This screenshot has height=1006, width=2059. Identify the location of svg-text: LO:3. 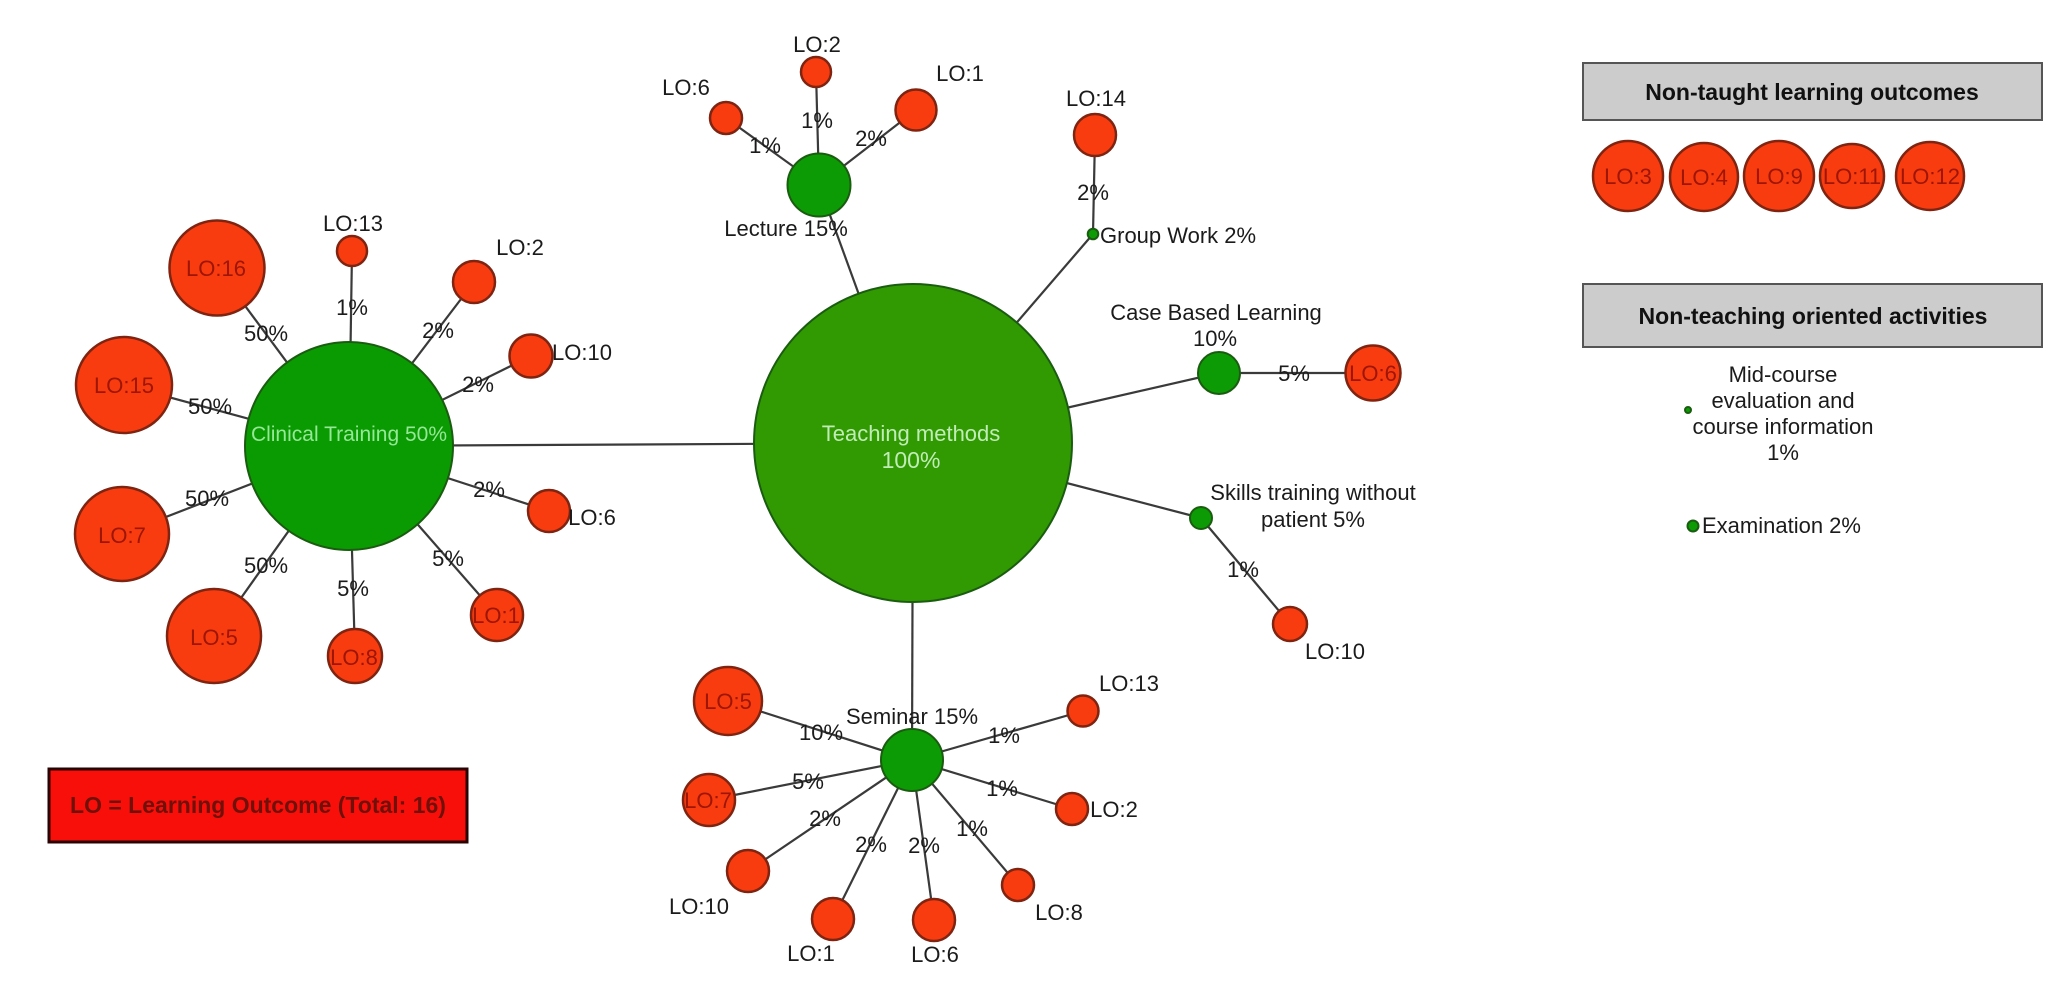
(1628, 176).